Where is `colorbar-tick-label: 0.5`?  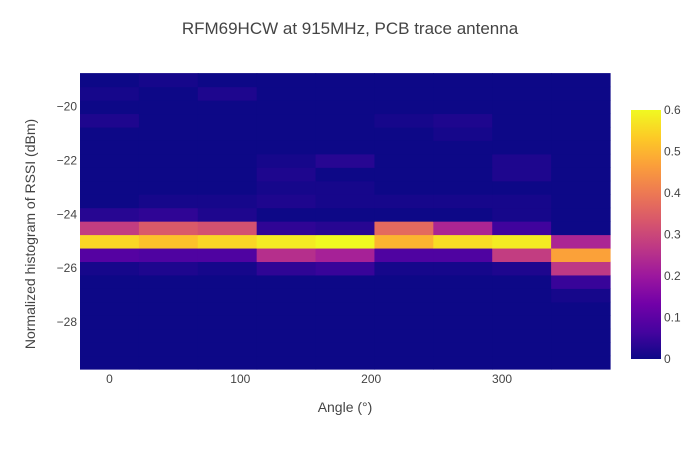 colorbar-tick-label: 0.5 is located at coordinates (672, 152).